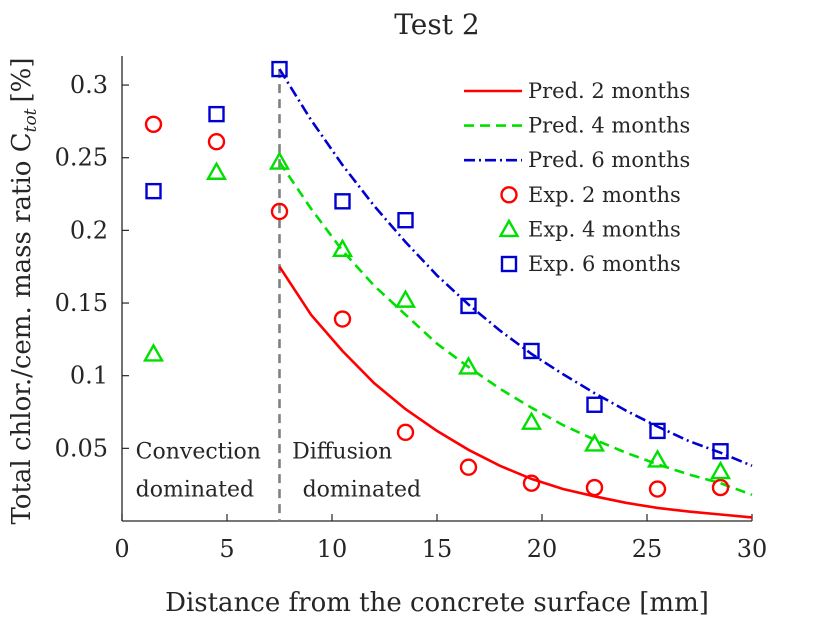 The width and height of the screenshot is (830, 623). Describe the element at coordinates (604, 195) in the screenshot. I see `legend-label: Exp. 2 months` at that location.